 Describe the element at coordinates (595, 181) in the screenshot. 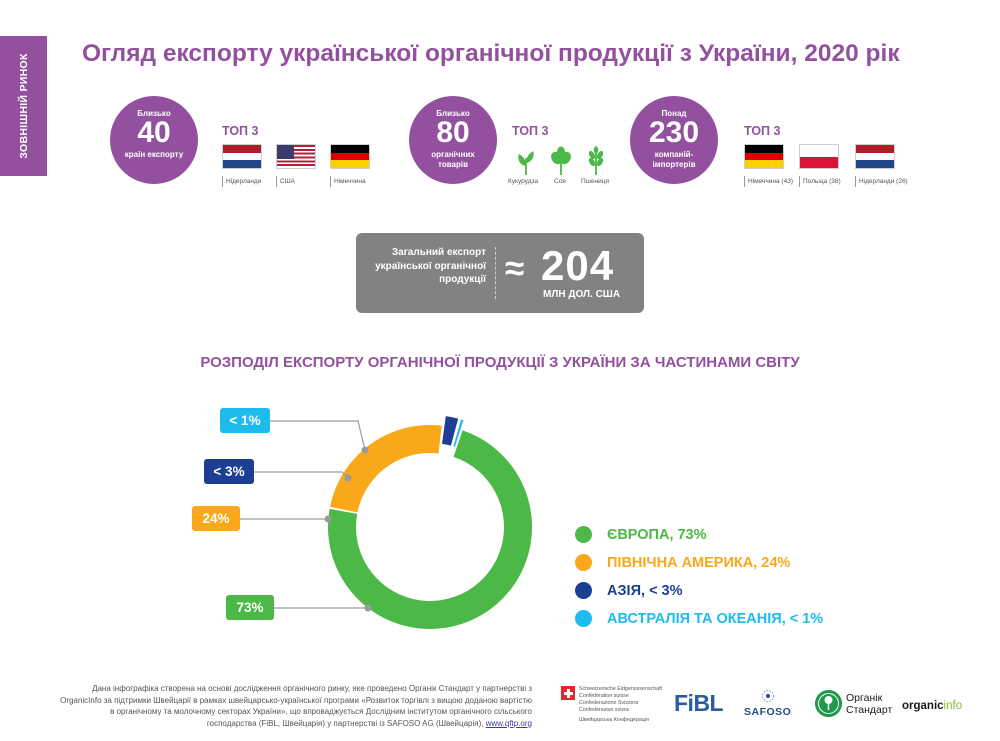

I see `top-product-3-caption: Пшениця` at that location.